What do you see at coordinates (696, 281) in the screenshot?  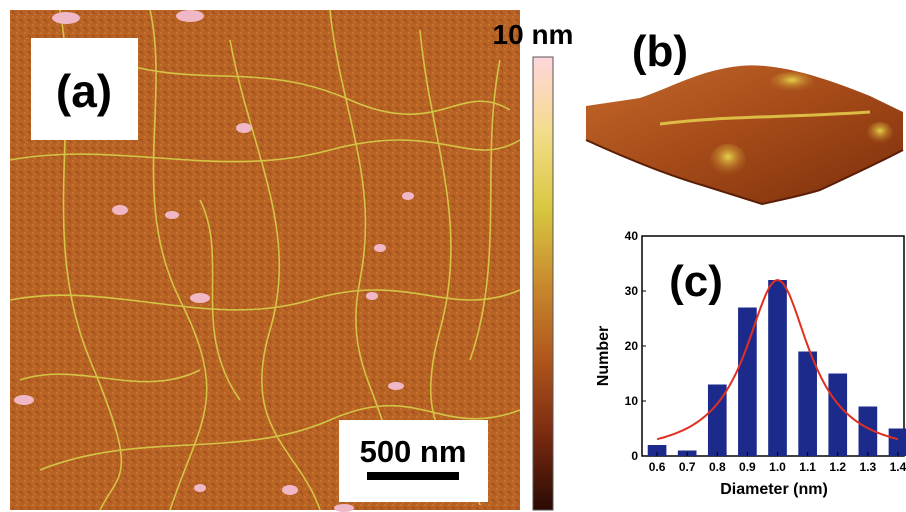 I see `panel-c-label: (c)` at bounding box center [696, 281].